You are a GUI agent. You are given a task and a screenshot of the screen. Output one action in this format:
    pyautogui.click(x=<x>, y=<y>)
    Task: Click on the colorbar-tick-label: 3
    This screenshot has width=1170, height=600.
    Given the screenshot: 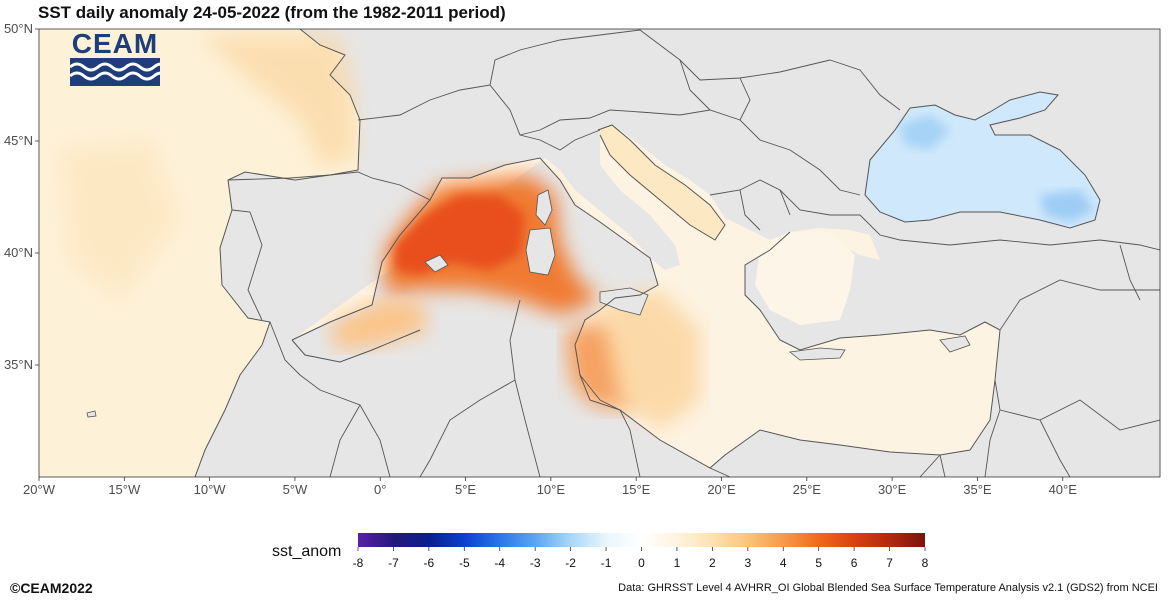 What is the action you would take?
    pyautogui.click(x=747, y=563)
    